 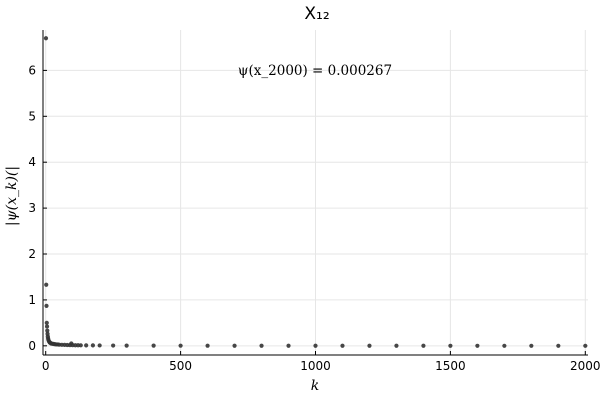 I want to click on y-tick-label: 1, so click(x=32, y=300).